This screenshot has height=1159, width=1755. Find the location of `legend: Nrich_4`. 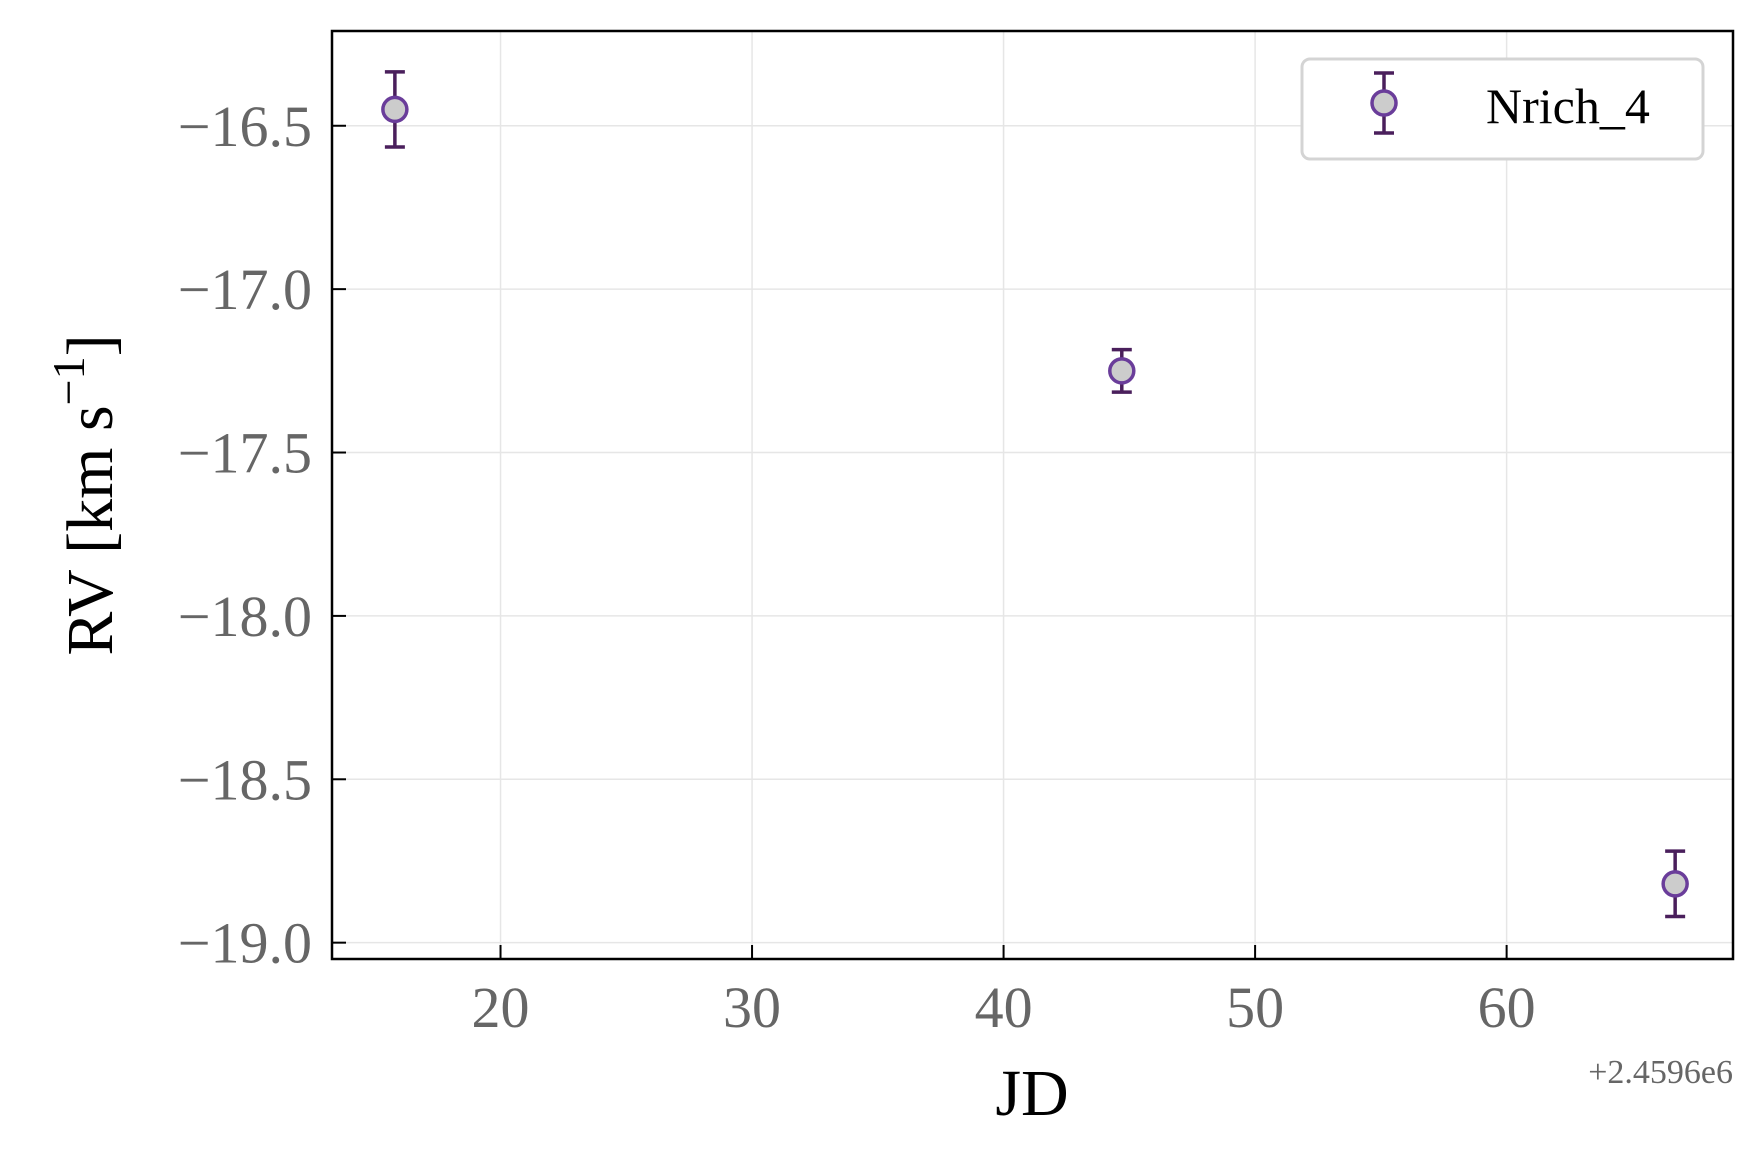

legend: Nrich_4 is located at coordinates (1502, 109).